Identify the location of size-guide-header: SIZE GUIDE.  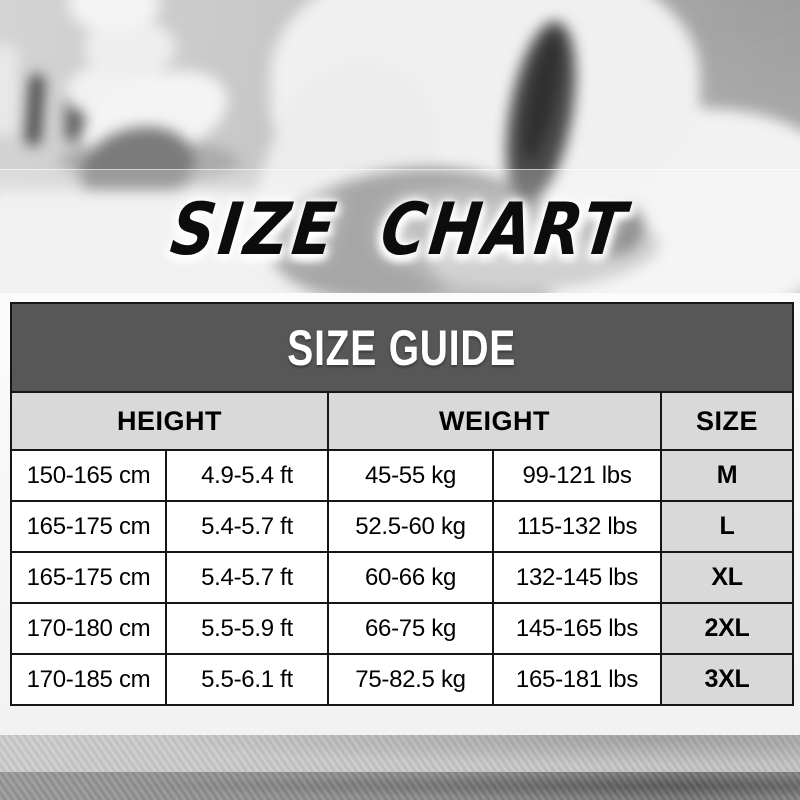
(402, 347).